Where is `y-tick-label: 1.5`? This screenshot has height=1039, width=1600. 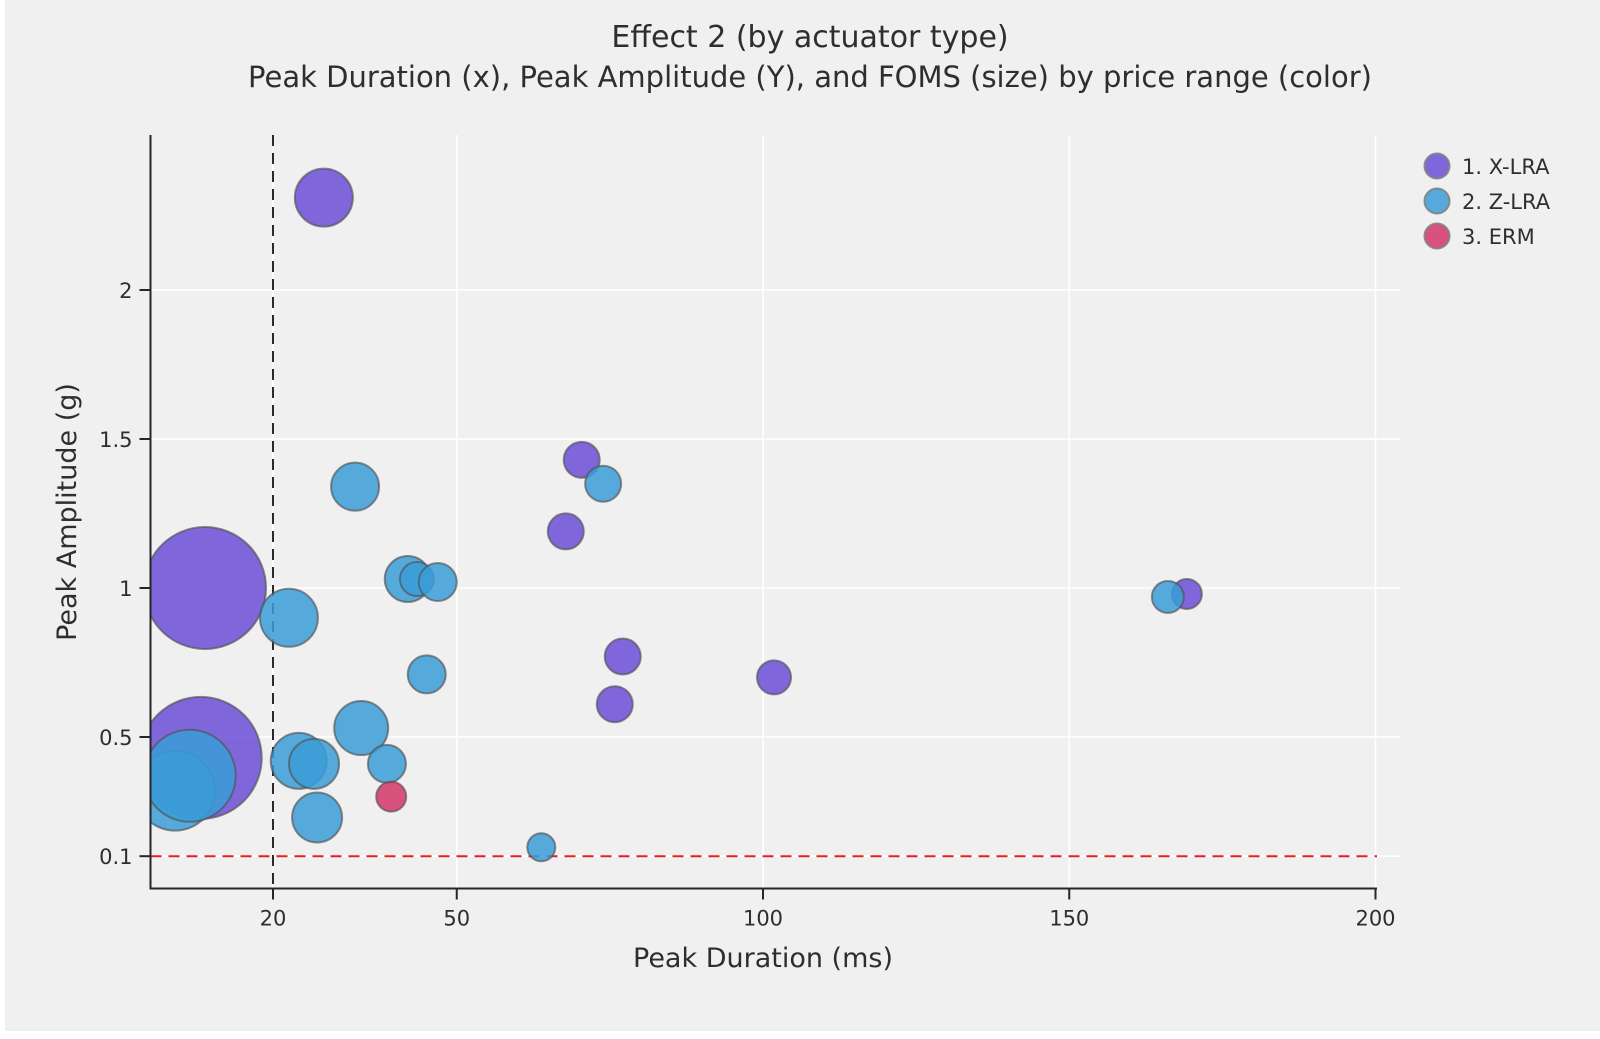
y-tick-label: 1.5 is located at coordinates (115, 440).